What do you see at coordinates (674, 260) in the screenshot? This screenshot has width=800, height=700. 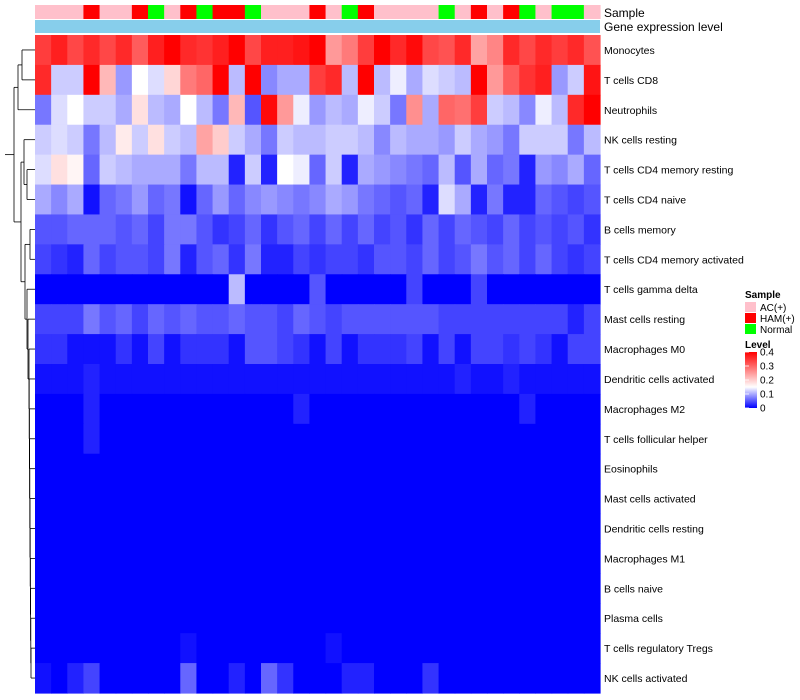 I see `row-label: T cells CD4 memory activated` at bounding box center [674, 260].